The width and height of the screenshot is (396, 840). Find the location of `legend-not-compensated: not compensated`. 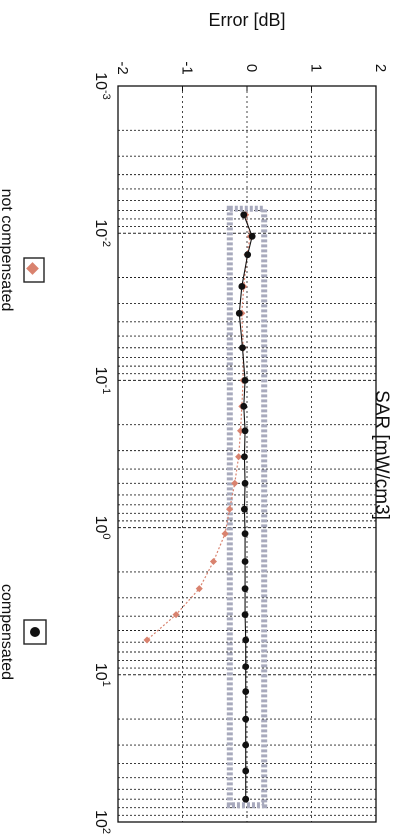

legend-not-compensated: not compensated is located at coordinates (22, 250).